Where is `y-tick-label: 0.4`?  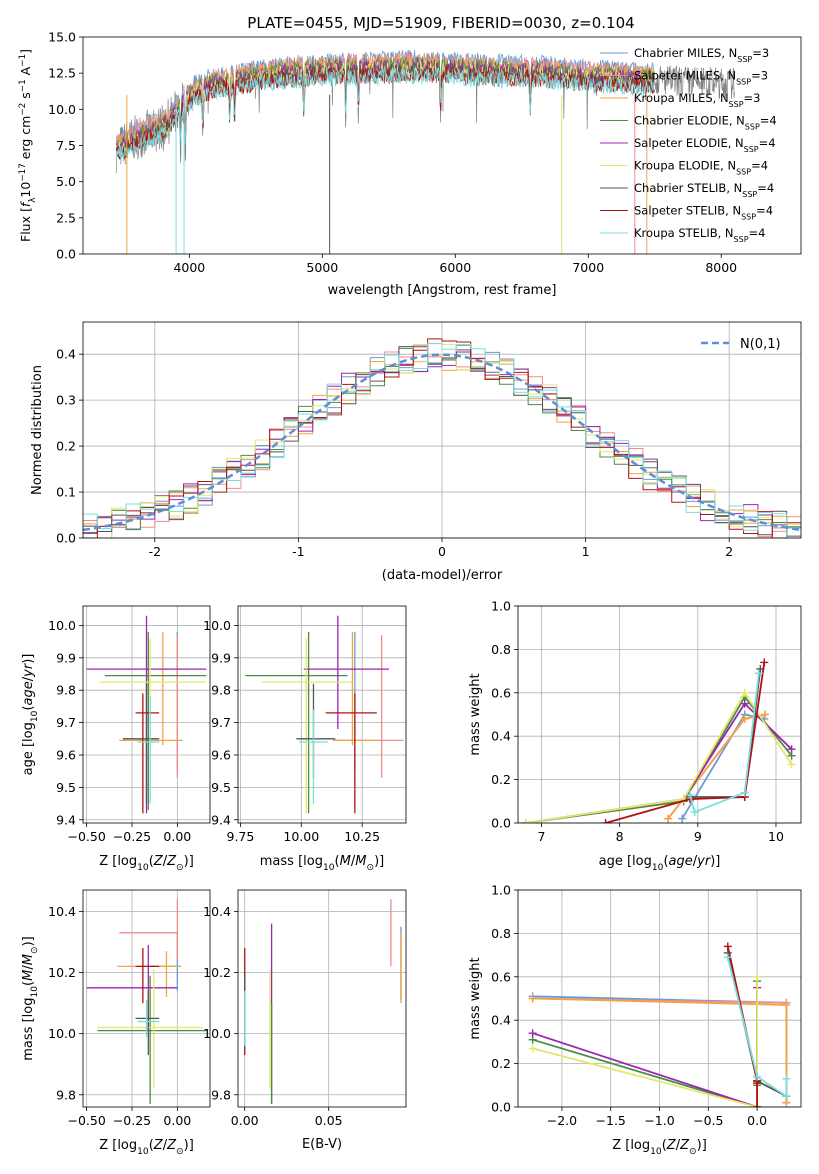
y-tick-label: 0.4 is located at coordinates (501, 736).